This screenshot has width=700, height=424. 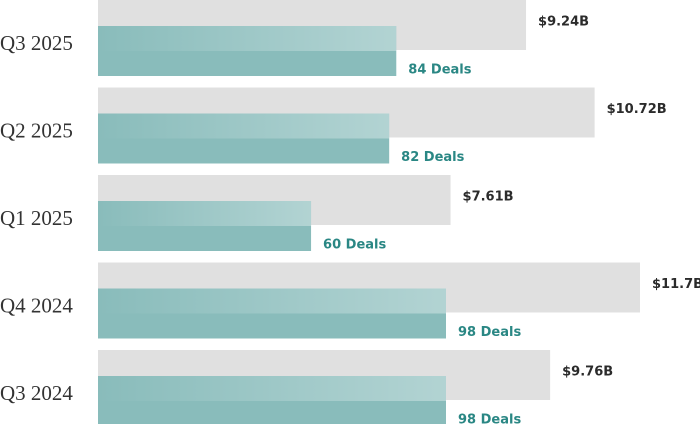 What do you see at coordinates (36, 305) in the screenshot?
I see `category-label: Q4 2024` at bounding box center [36, 305].